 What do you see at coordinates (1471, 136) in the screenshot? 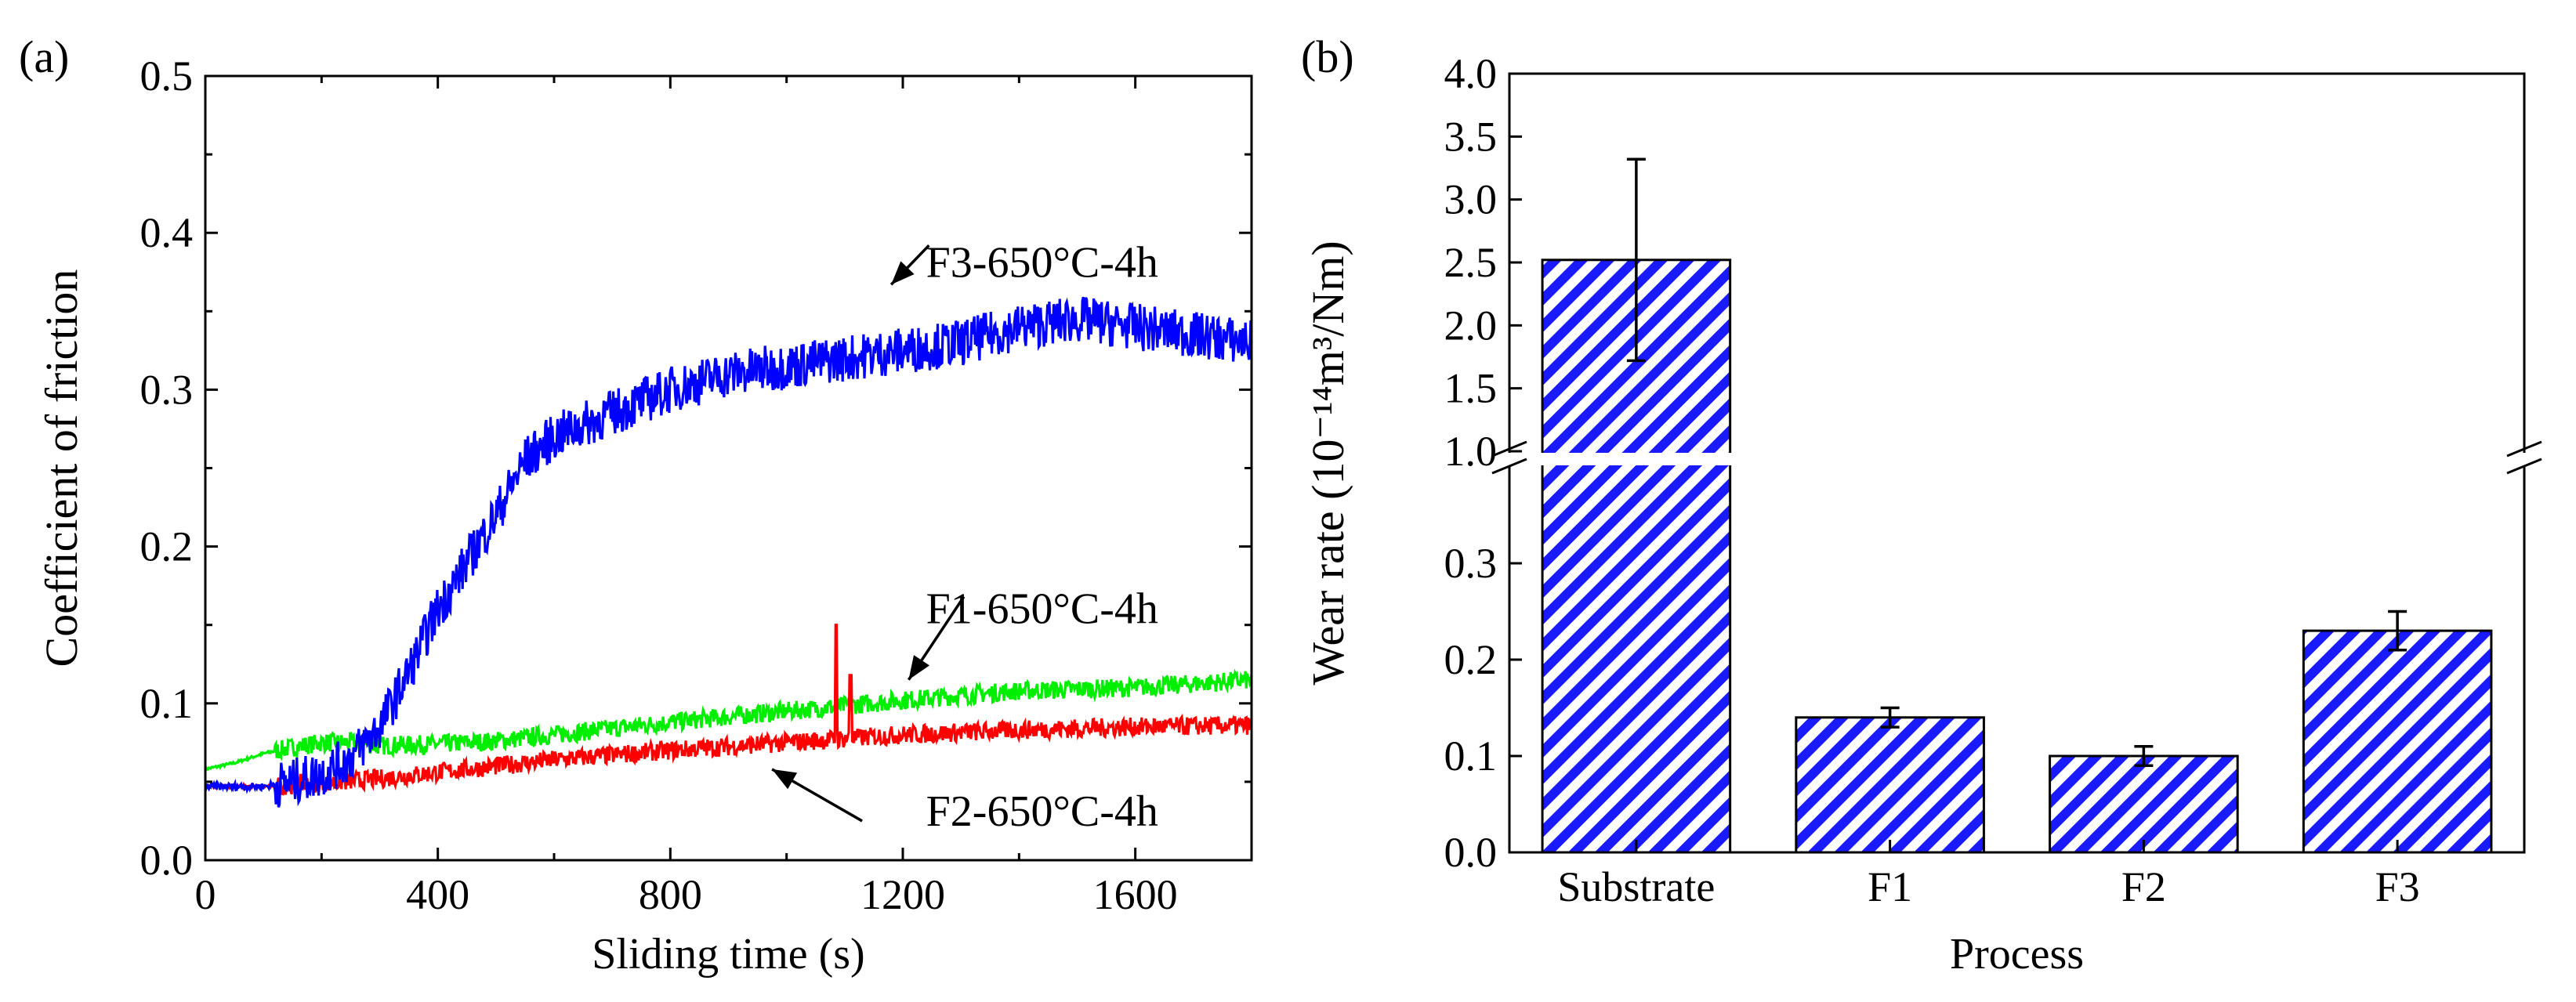
I see `y-tick-label: 3.5` at bounding box center [1471, 136].